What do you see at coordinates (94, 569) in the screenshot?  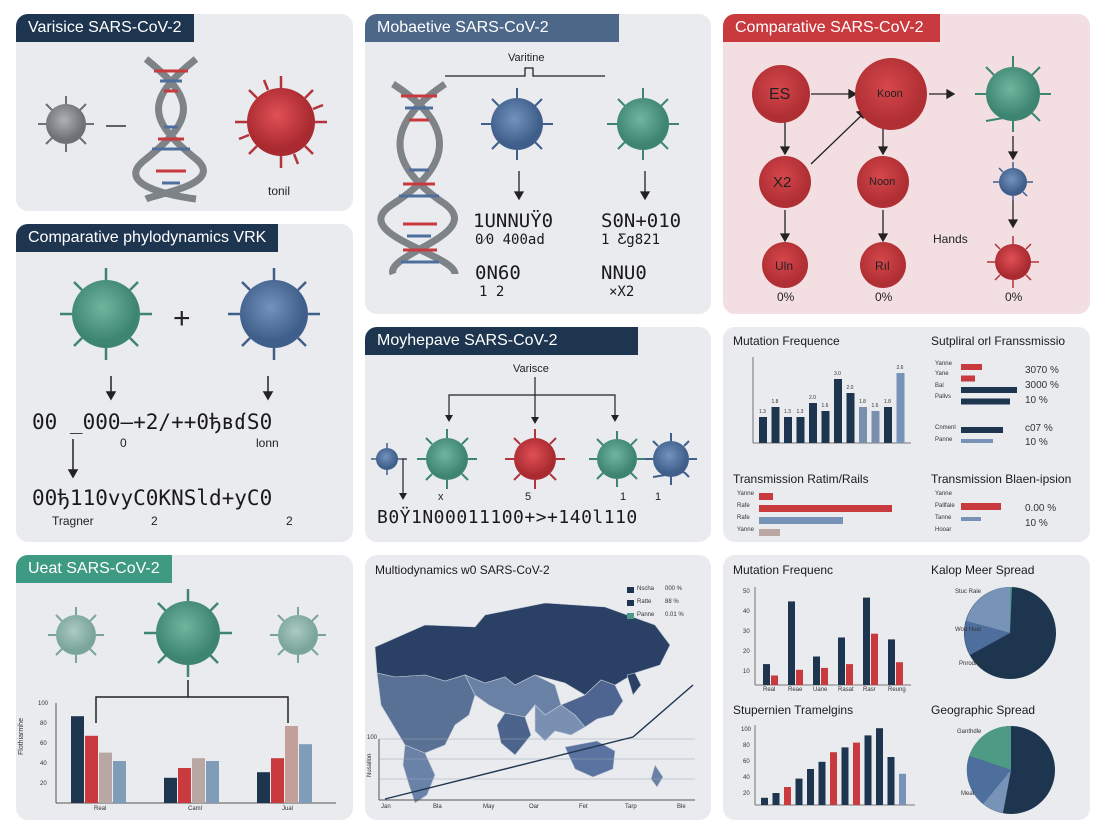 I see `panel-title: Ueat SARS-CoV-2` at bounding box center [94, 569].